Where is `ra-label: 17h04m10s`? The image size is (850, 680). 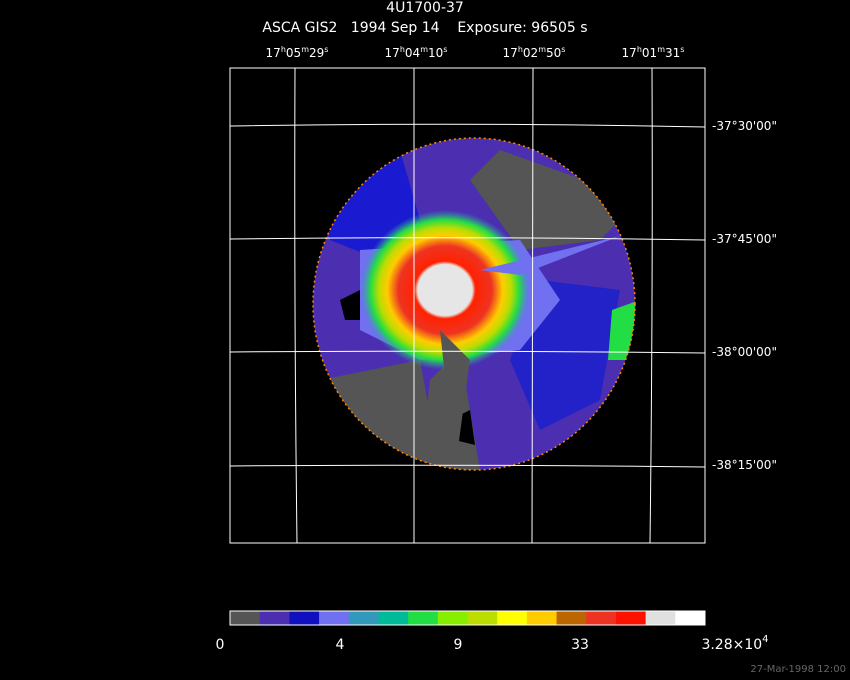
ra-label: 17h04m10s is located at coordinates (416, 52).